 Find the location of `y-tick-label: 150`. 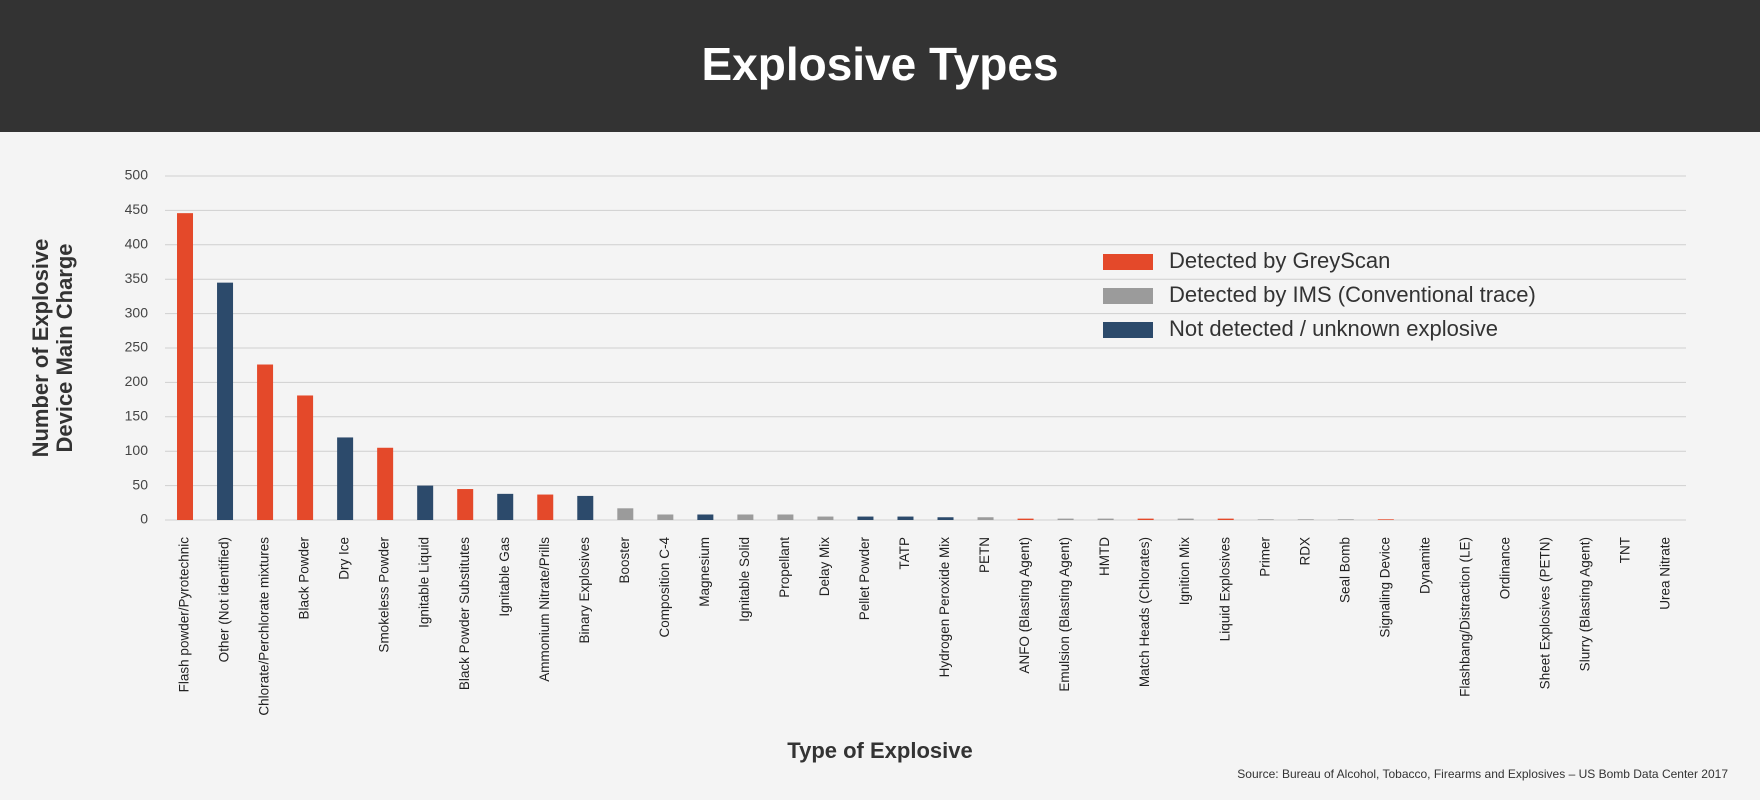

y-tick-label: 150 is located at coordinates (137, 416).